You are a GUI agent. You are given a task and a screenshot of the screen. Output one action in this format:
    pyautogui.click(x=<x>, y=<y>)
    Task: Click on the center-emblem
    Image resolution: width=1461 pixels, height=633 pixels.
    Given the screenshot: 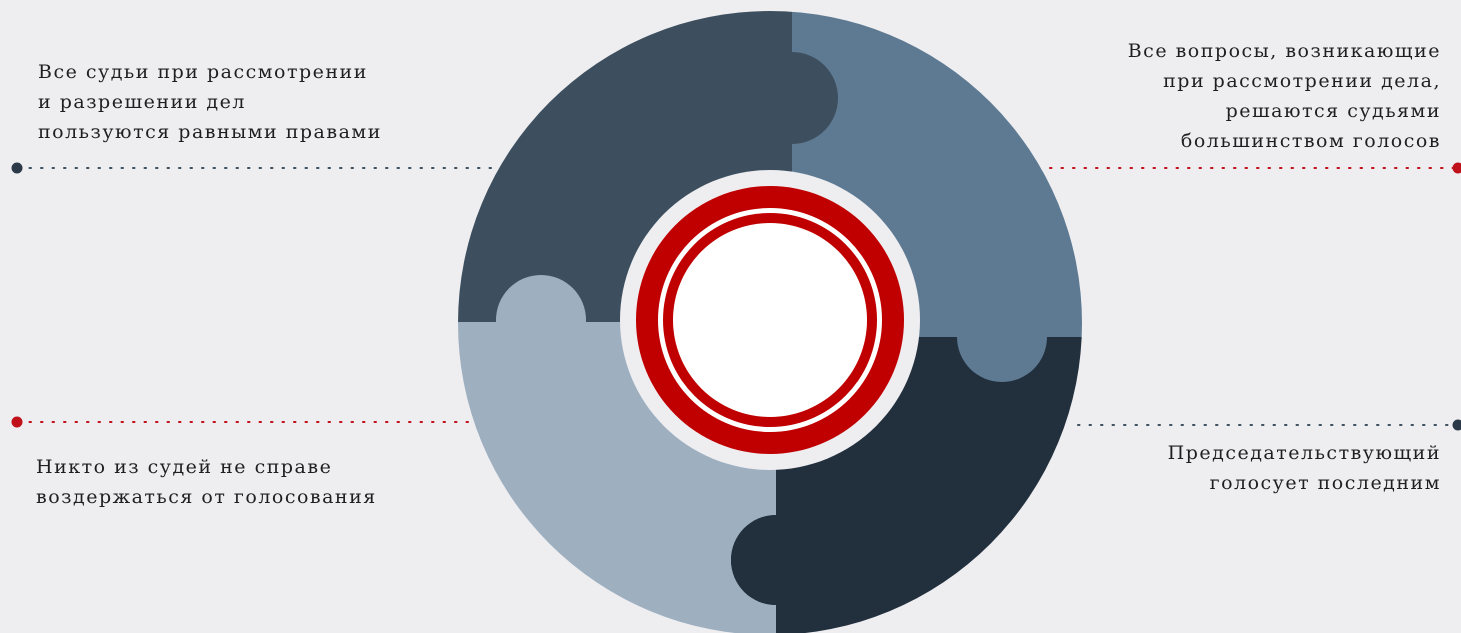 What is the action you would take?
    pyautogui.click(x=770, y=320)
    